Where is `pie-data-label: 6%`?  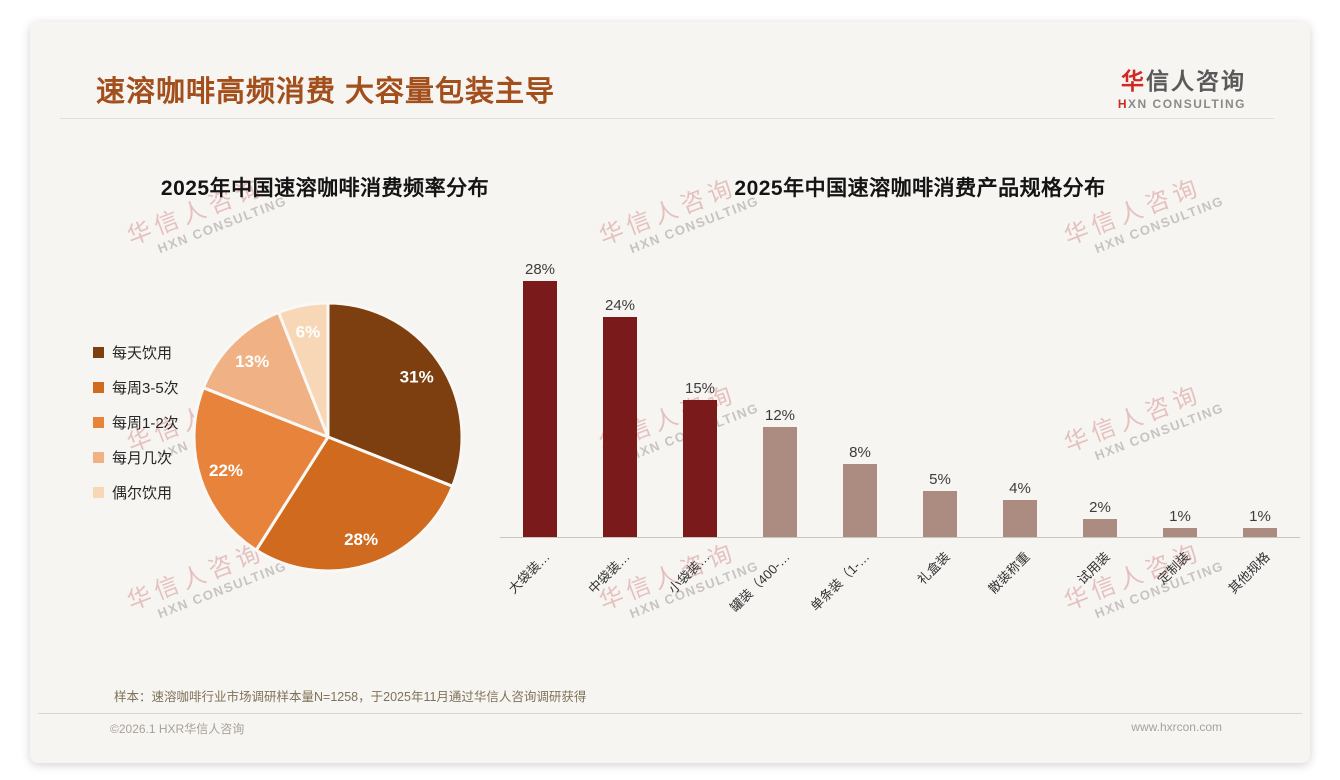
pie-data-label: 6% is located at coordinates (308, 332).